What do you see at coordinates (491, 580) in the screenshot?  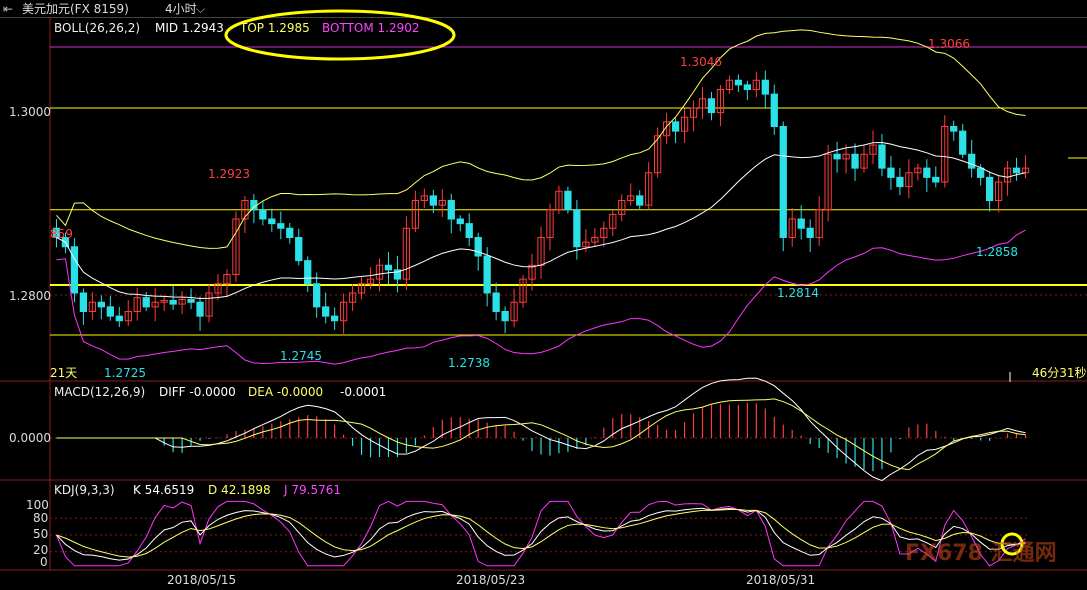 I see `date-label-2: 2018/05/23` at bounding box center [491, 580].